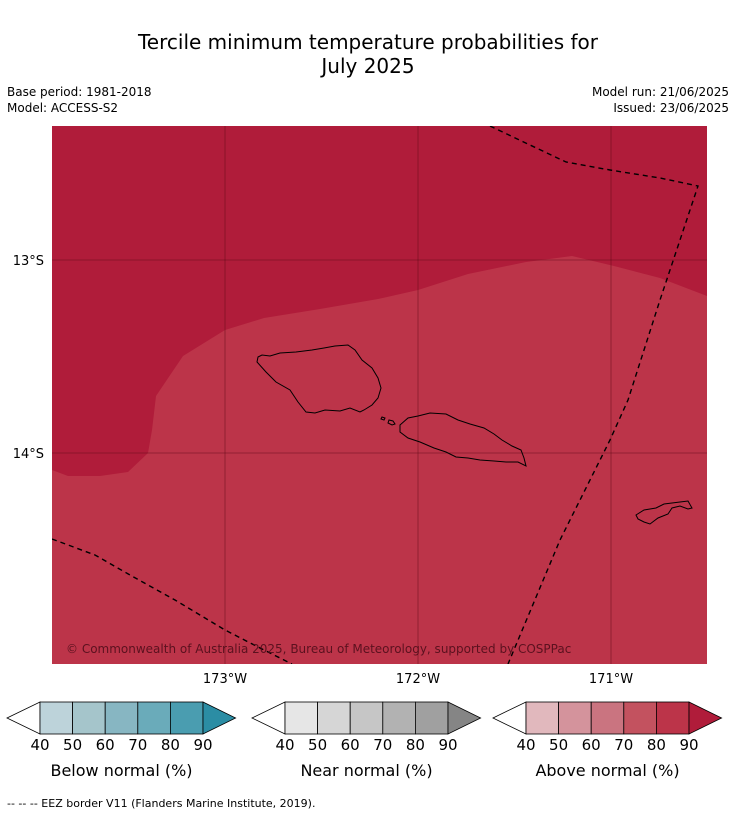 This screenshot has height=816, width=736. What do you see at coordinates (170, 745) in the screenshot?
I see `colorbar-below-tick: 80` at bounding box center [170, 745].